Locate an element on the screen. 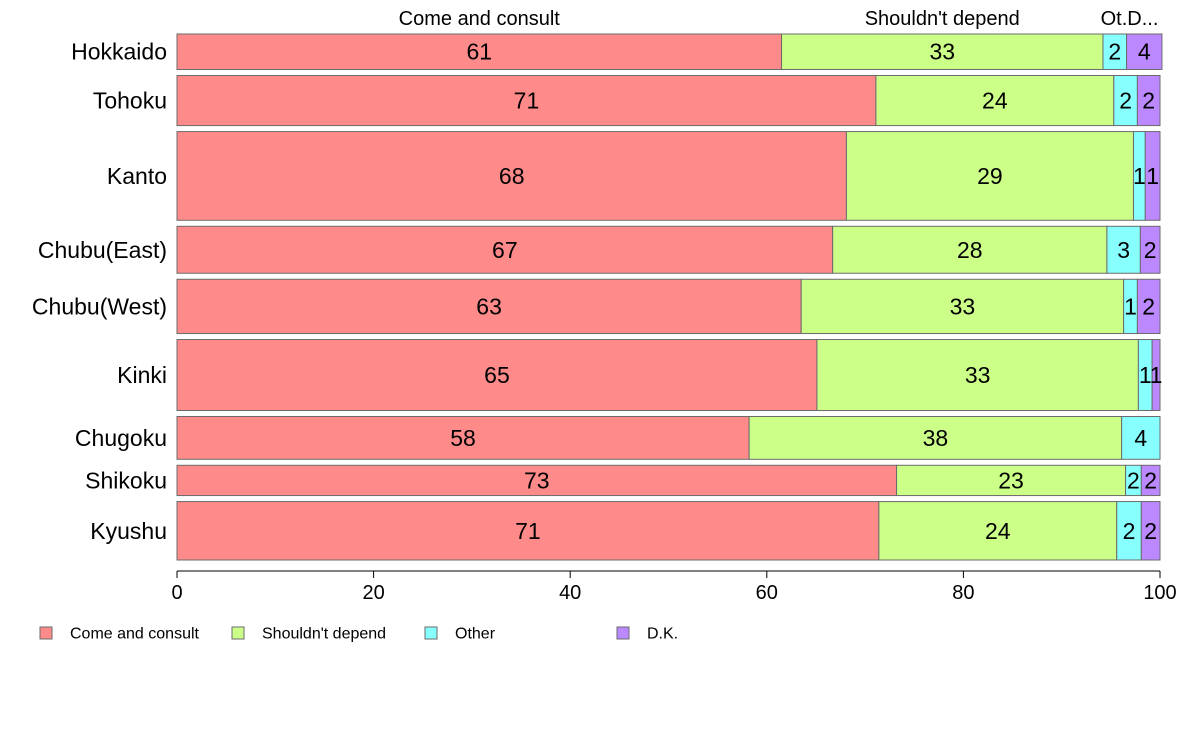  legend-label: Come and consult is located at coordinates (135, 634).